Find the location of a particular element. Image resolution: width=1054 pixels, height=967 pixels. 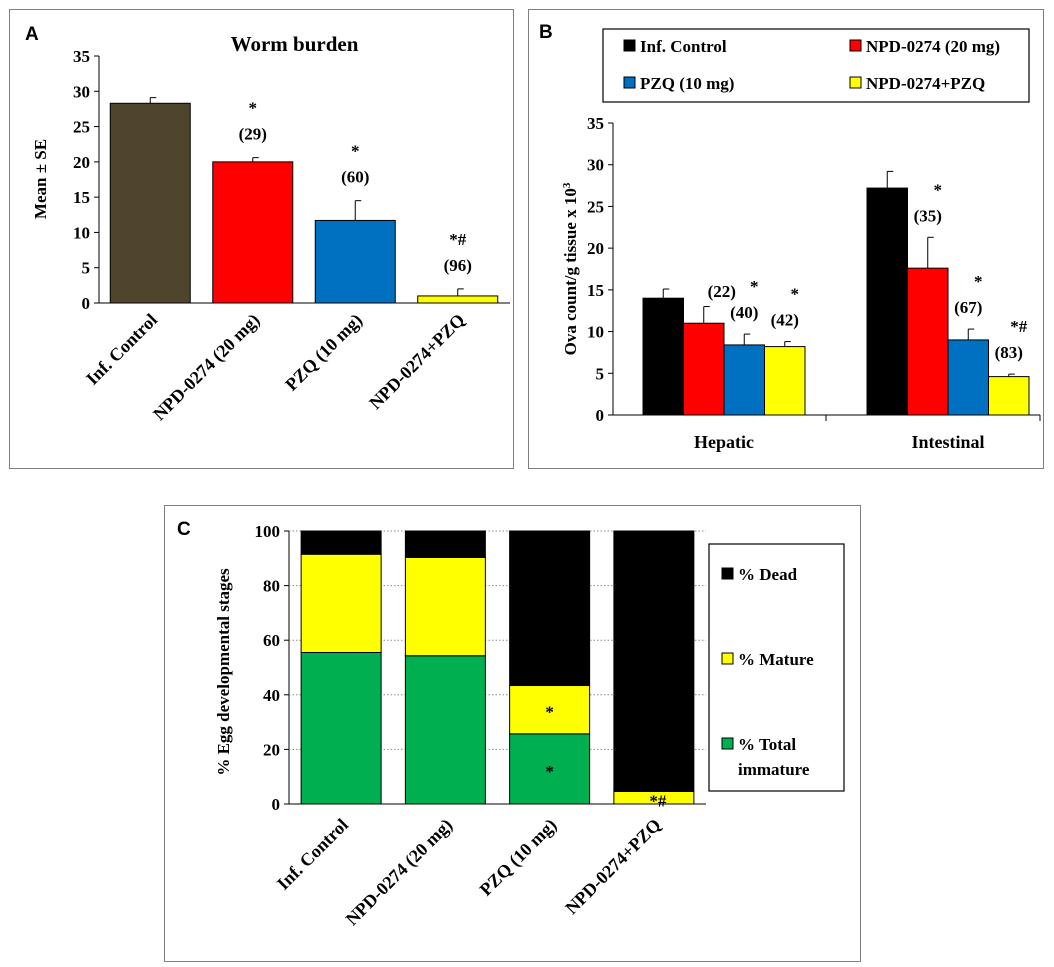

b-x-tick-label: Hepatic is located at coordinates (724, 442).